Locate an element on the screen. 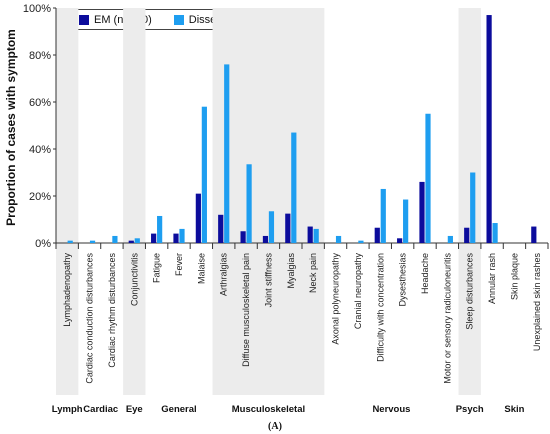 The image size is (550, 434). y-tick-label: 80% is located at coordinates (40, 56).